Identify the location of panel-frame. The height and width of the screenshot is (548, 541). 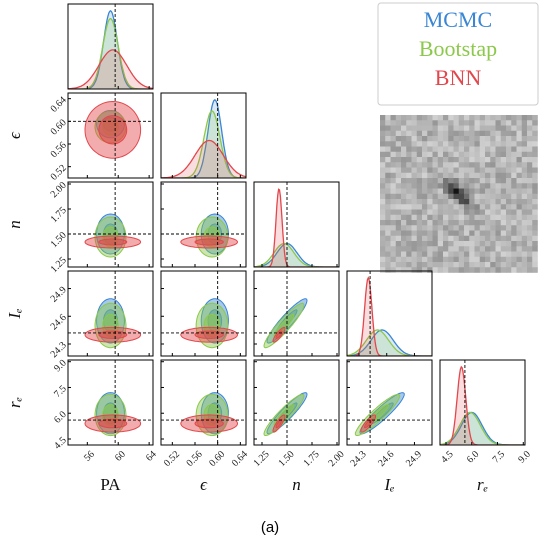
(110, 402).